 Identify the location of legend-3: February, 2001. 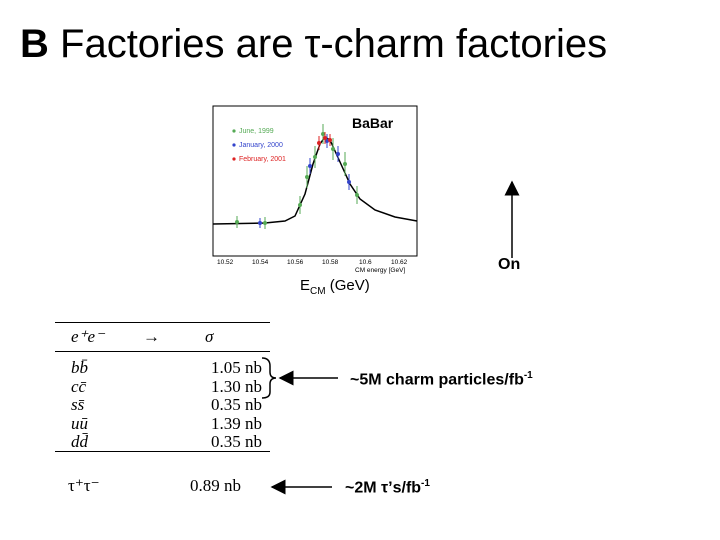
(262, 159).